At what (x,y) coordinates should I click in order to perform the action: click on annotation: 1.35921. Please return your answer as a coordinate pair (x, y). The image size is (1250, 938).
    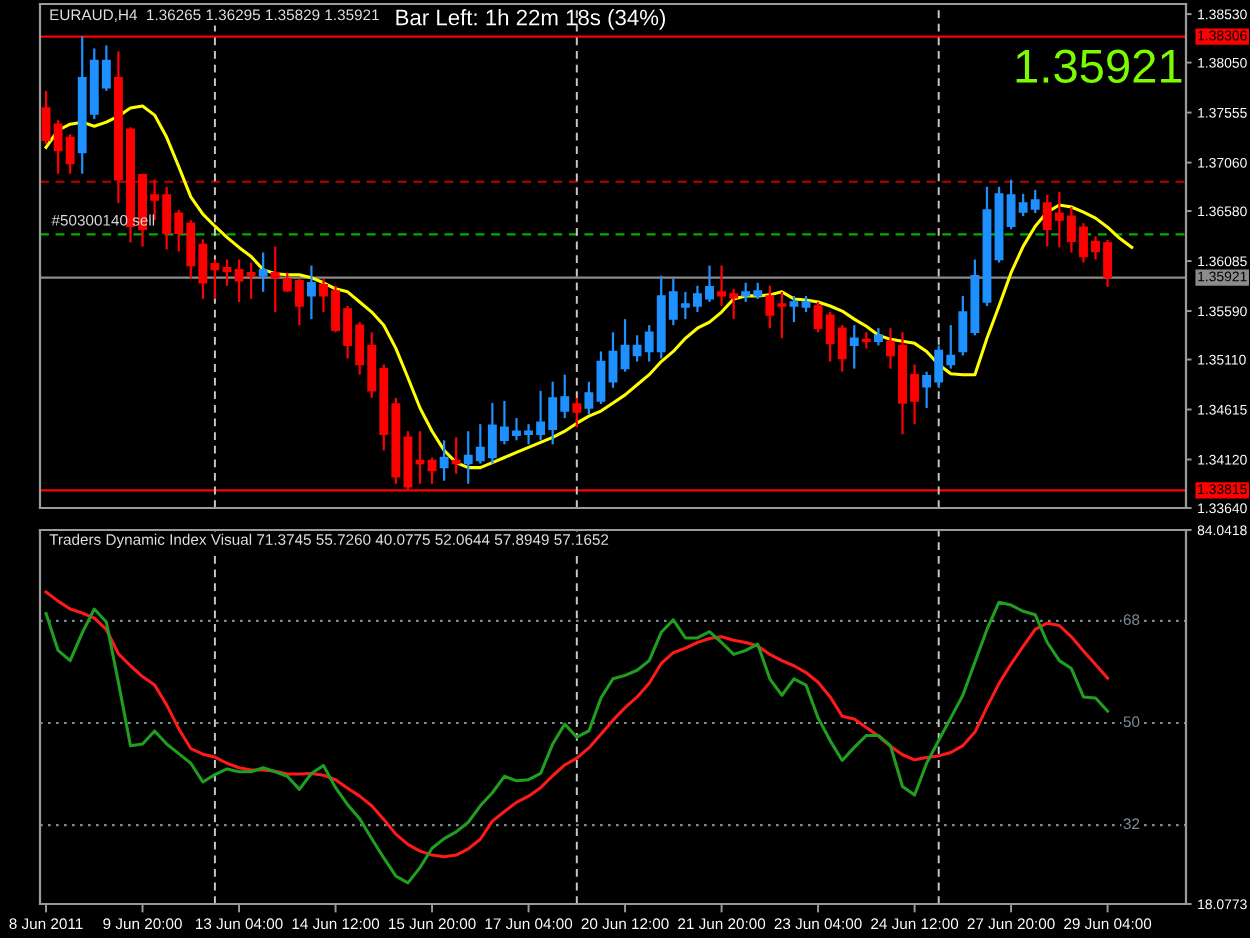
    Looking at the image, I should click on (1099, 66).